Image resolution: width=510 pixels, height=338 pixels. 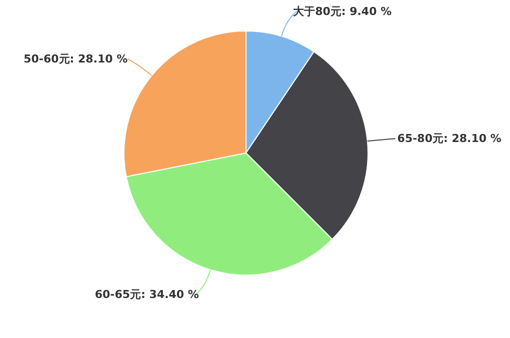 I want to click on slice-label: 60-65元: 34.40 %, so click(x=146, y=295).